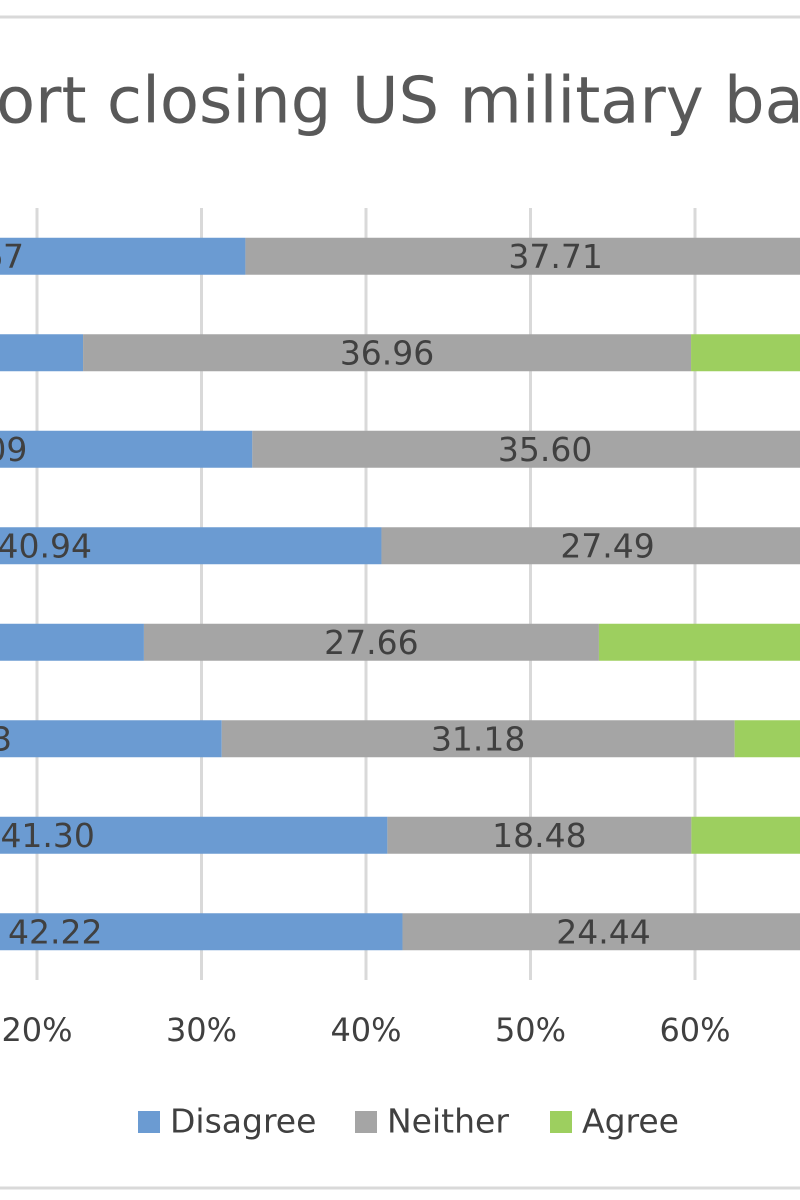  What do you see at coordinates (365, 1030) in the screenshot?
I see `x-tick-label: 40%` at bounding box center [365, 1030].